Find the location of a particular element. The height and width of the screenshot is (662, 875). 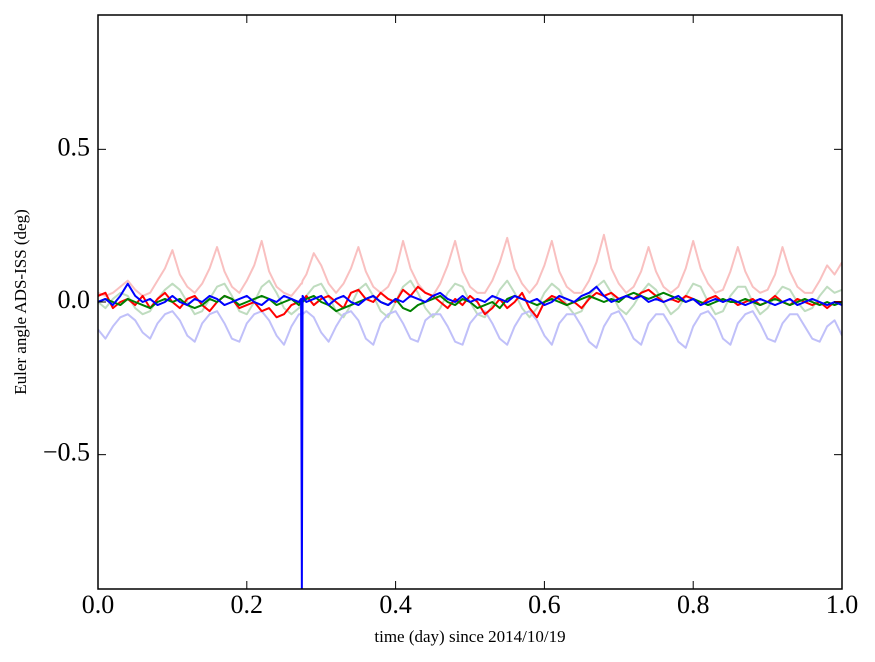

y-axis-label: Euler angle ADS-ISS (deg) is located at coordinates (20, 302).